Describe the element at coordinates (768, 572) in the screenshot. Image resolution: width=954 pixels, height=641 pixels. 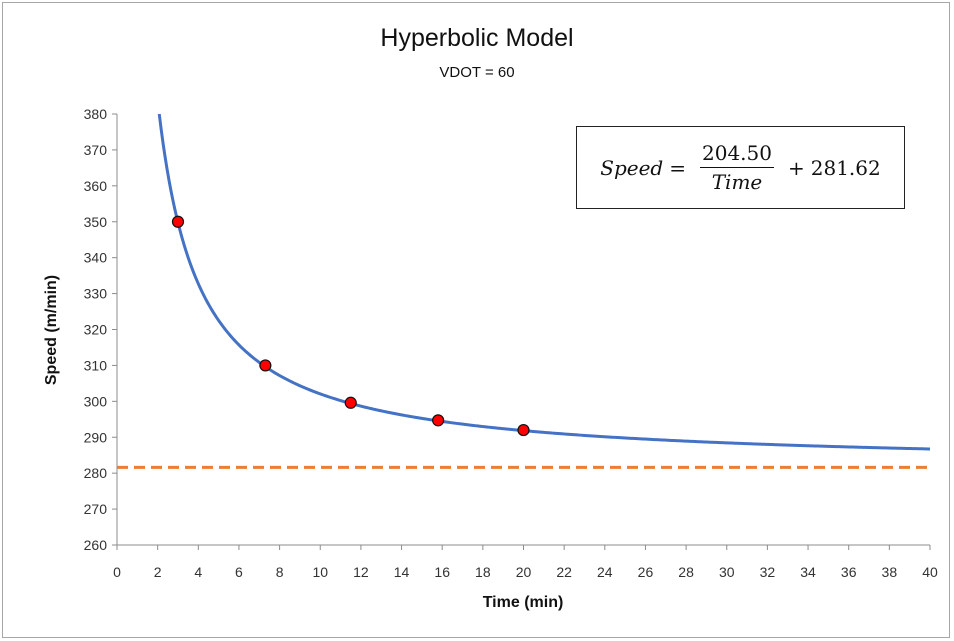
I see `x-tick-label: 32` at that location.